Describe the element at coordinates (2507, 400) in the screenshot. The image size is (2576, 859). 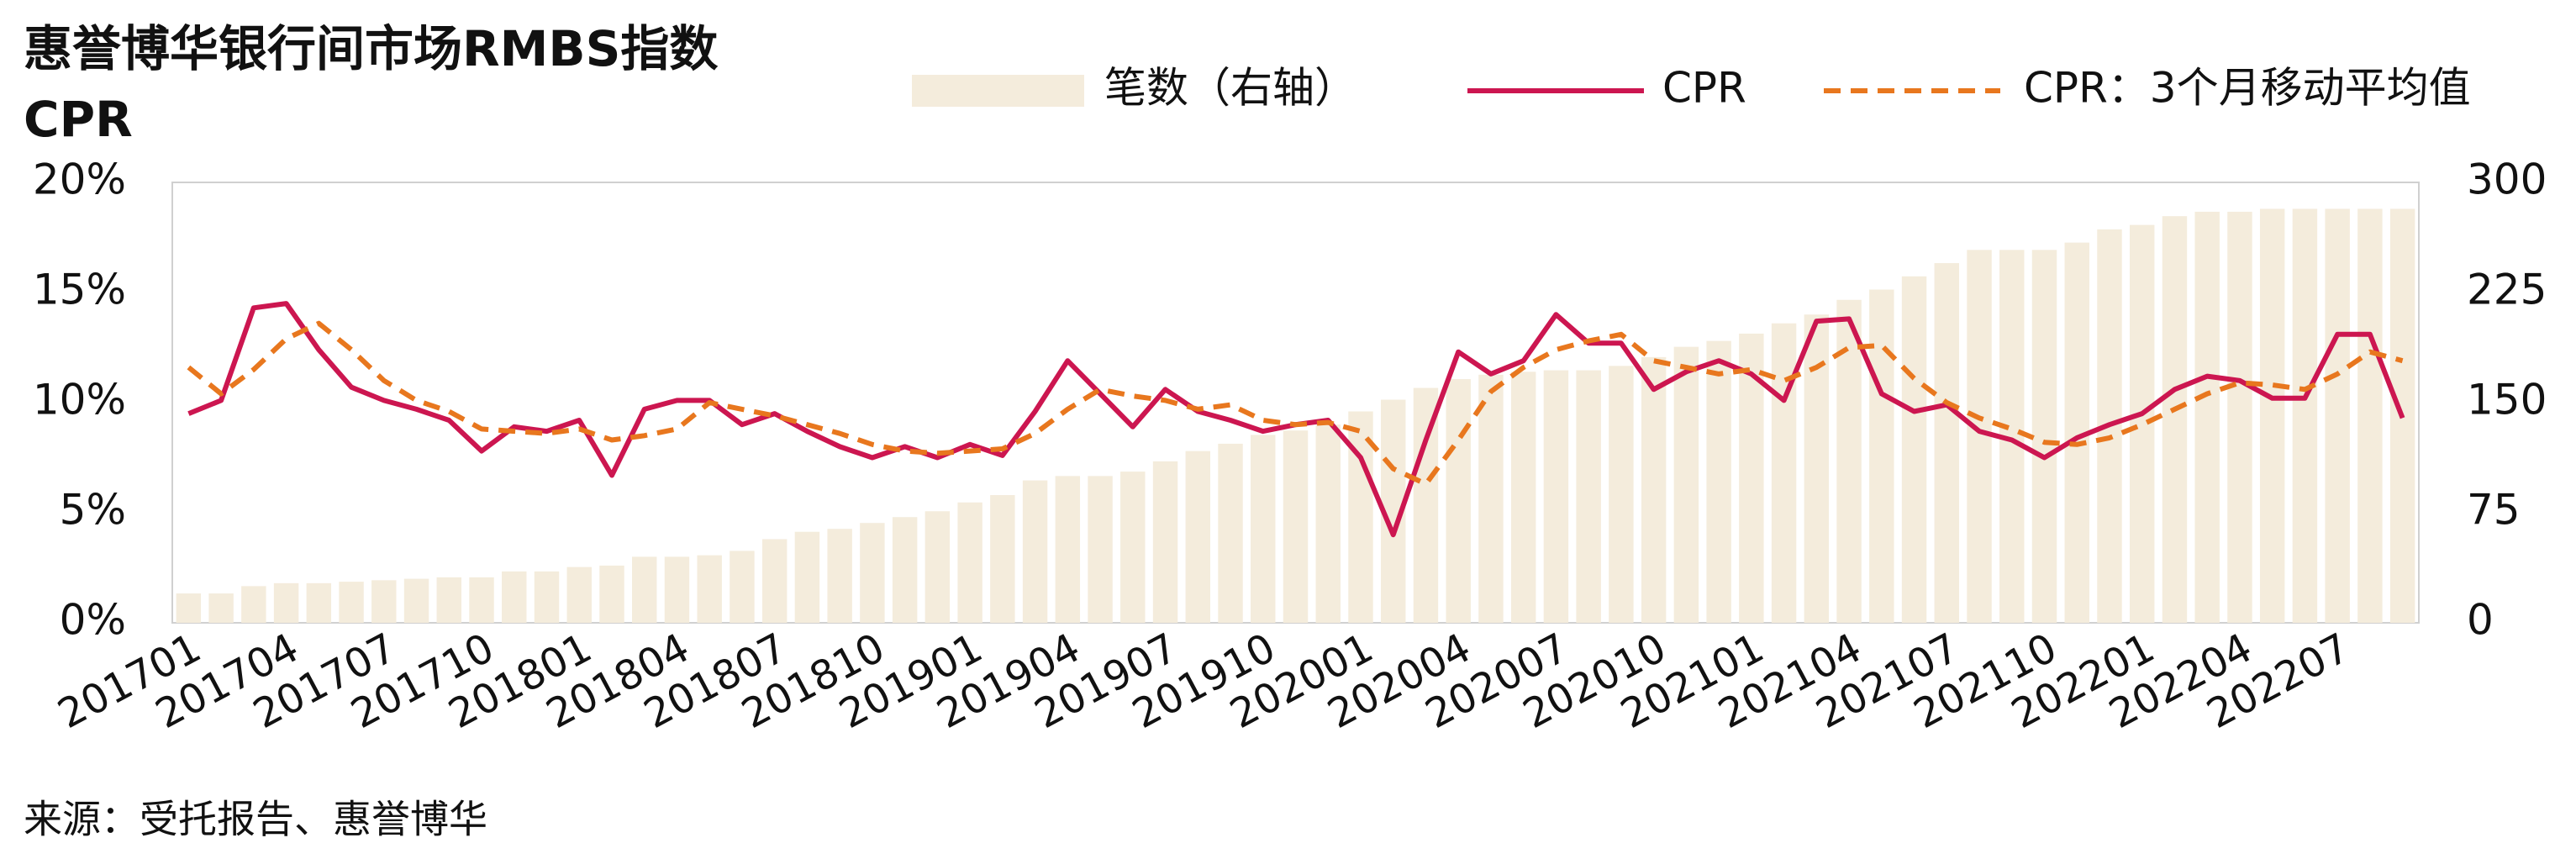
I see `y2-tick-label: 150` at that location.